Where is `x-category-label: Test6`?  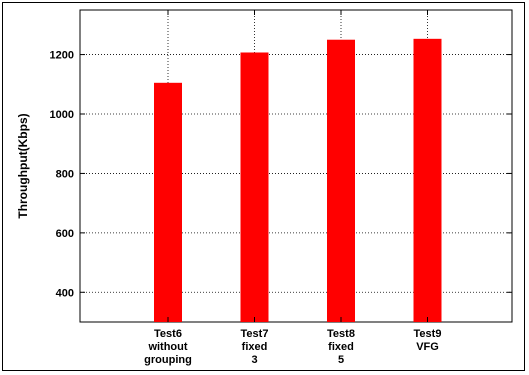
x-category-label: Test6 is located at coordinates (168, 334).